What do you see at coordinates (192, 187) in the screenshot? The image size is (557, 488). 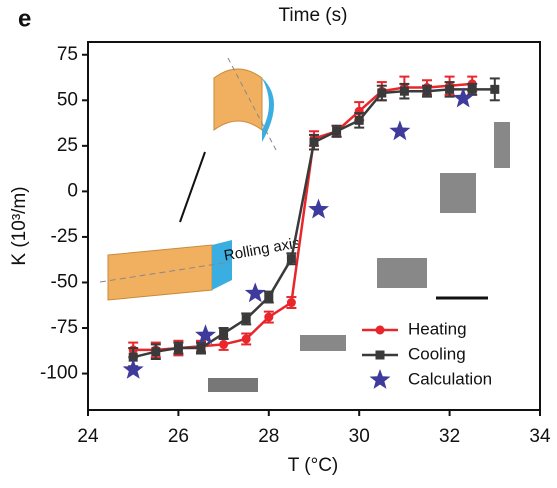 I see `inset-arrow` at bounding box center [192, 187].